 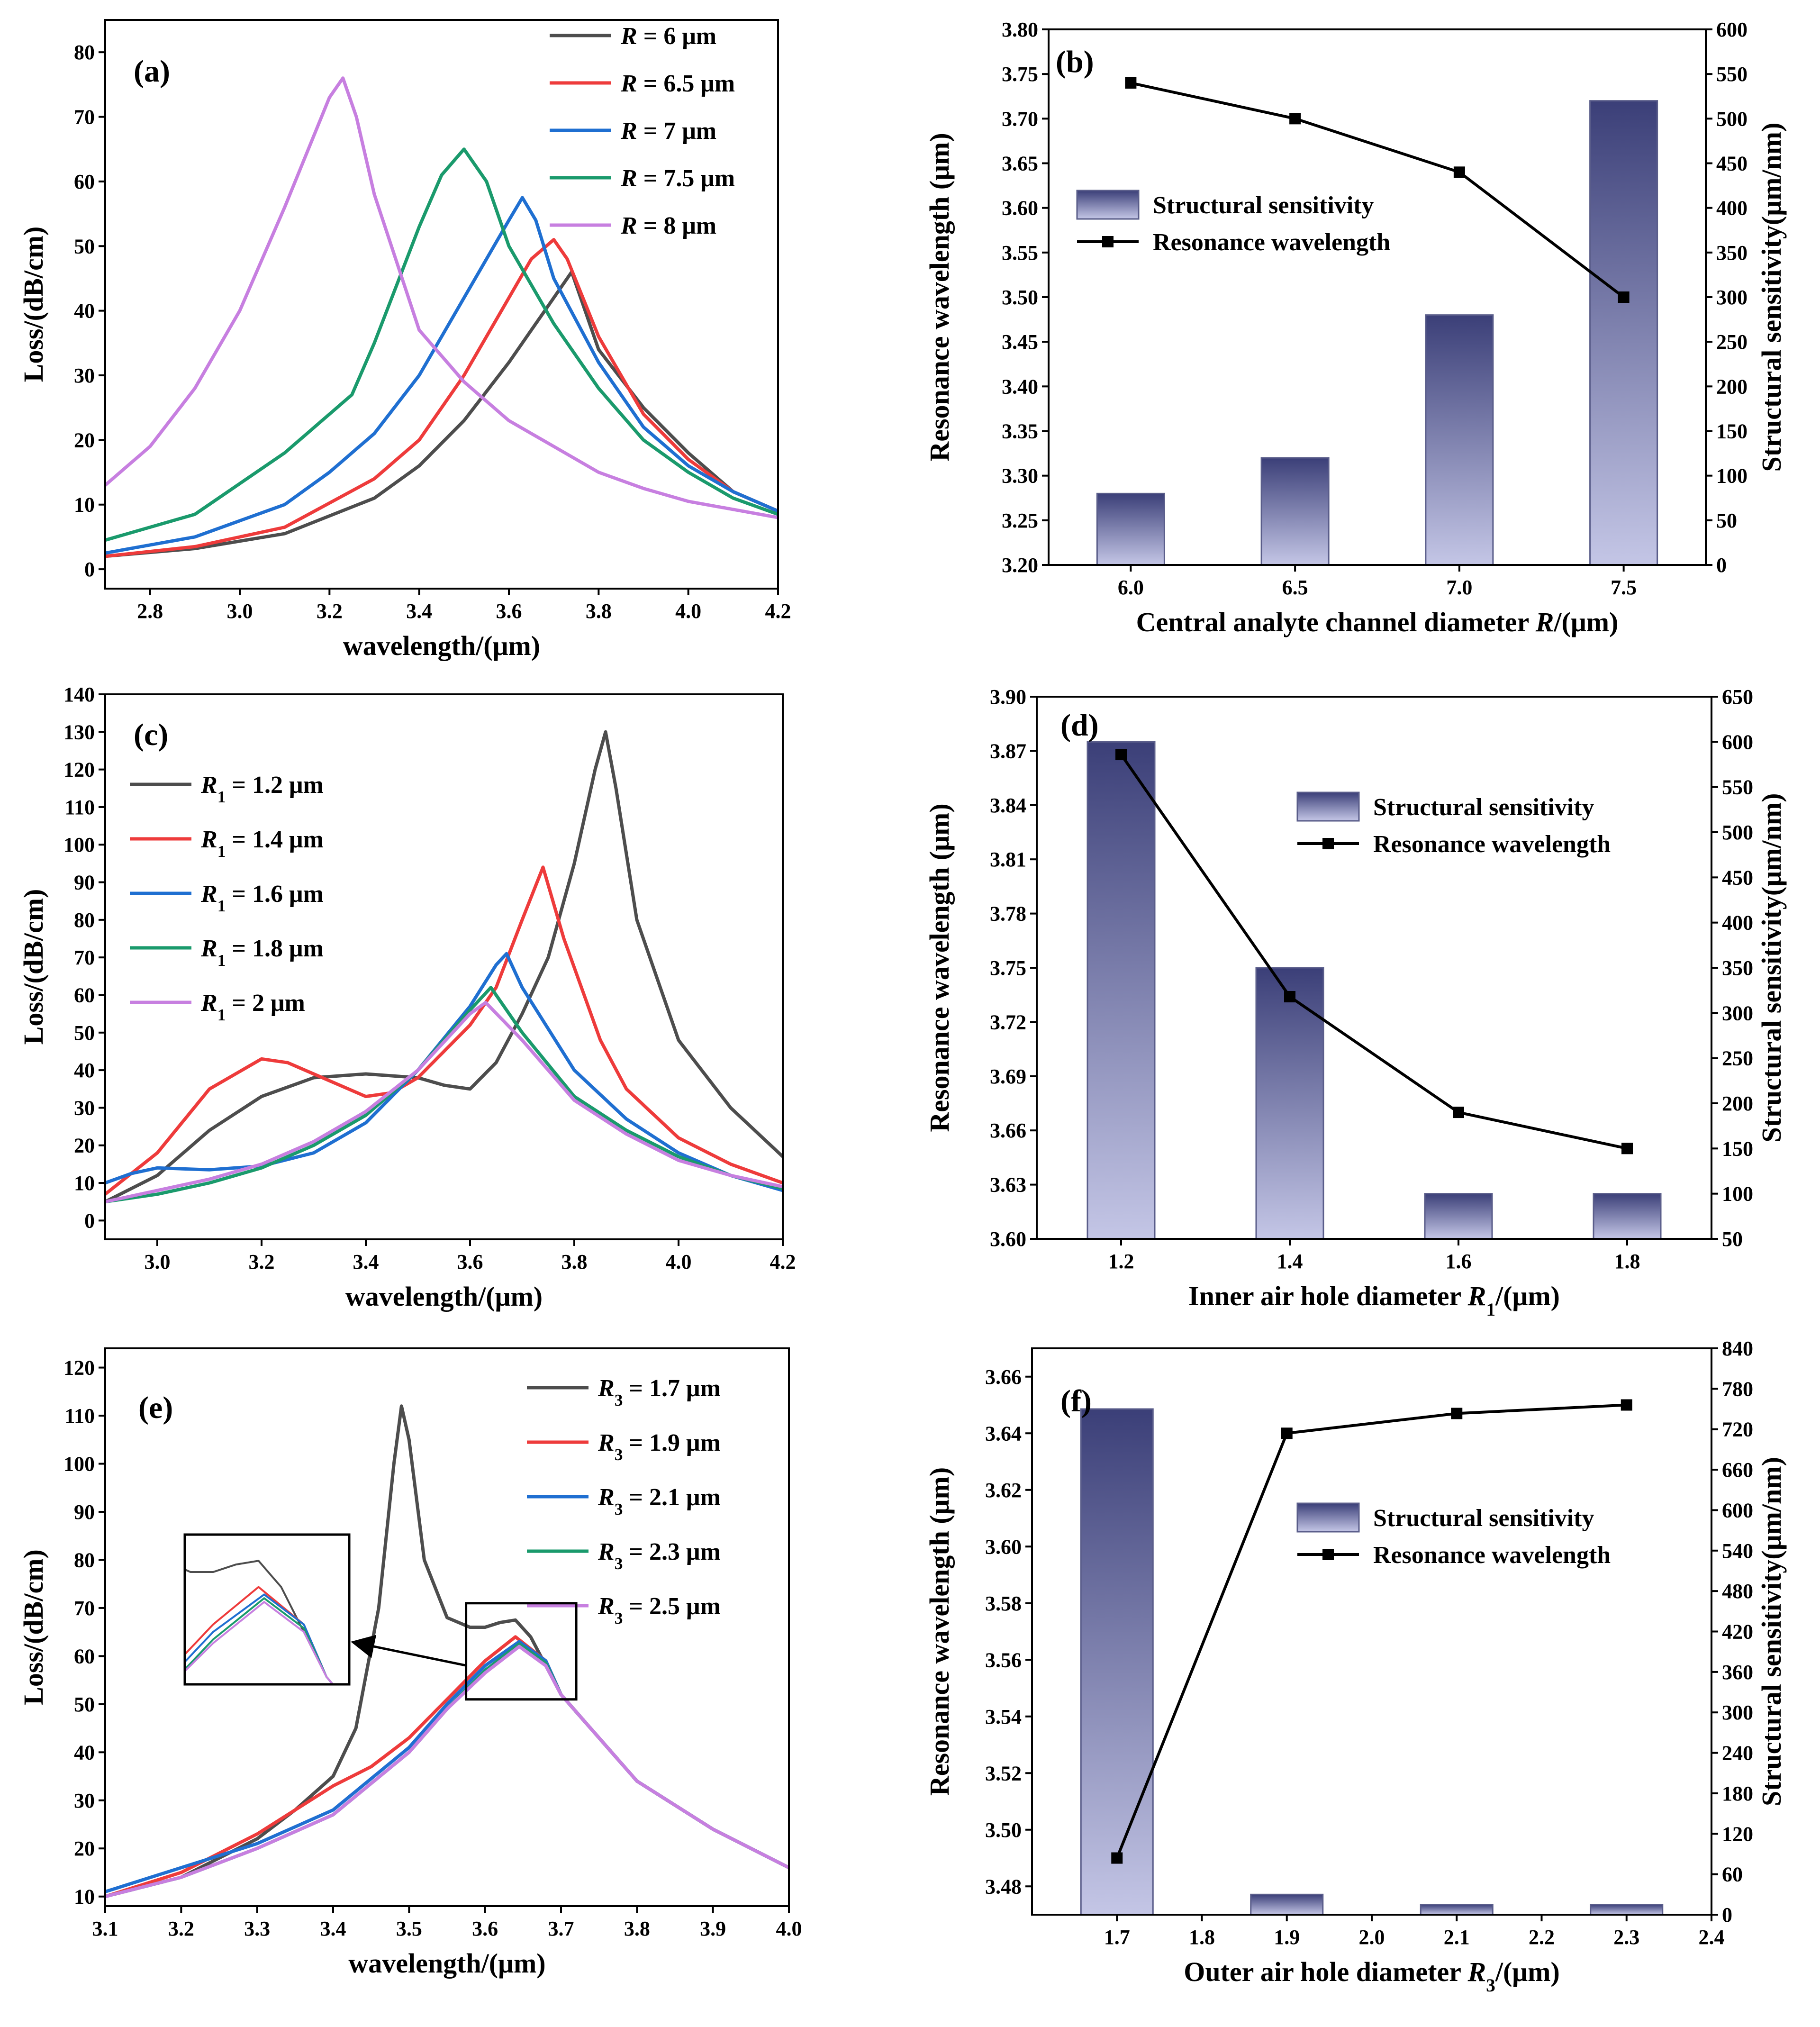 I want to click on legend-line-label: Resonance wavelength, so click(x=1492, y=1555).